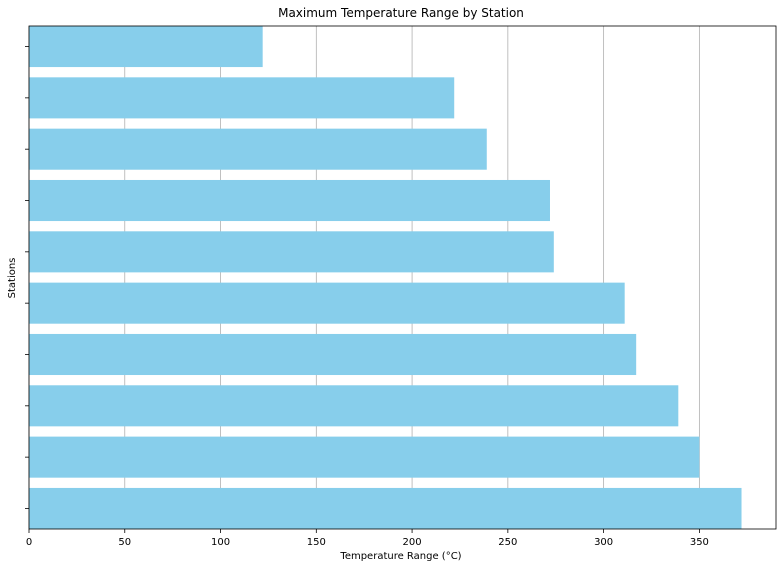 The image size is (782, 572). What do you see at coordinates (124, 542) in the screenshot?
I see `x-tick-label: 50` at bounding box center [124, 542].